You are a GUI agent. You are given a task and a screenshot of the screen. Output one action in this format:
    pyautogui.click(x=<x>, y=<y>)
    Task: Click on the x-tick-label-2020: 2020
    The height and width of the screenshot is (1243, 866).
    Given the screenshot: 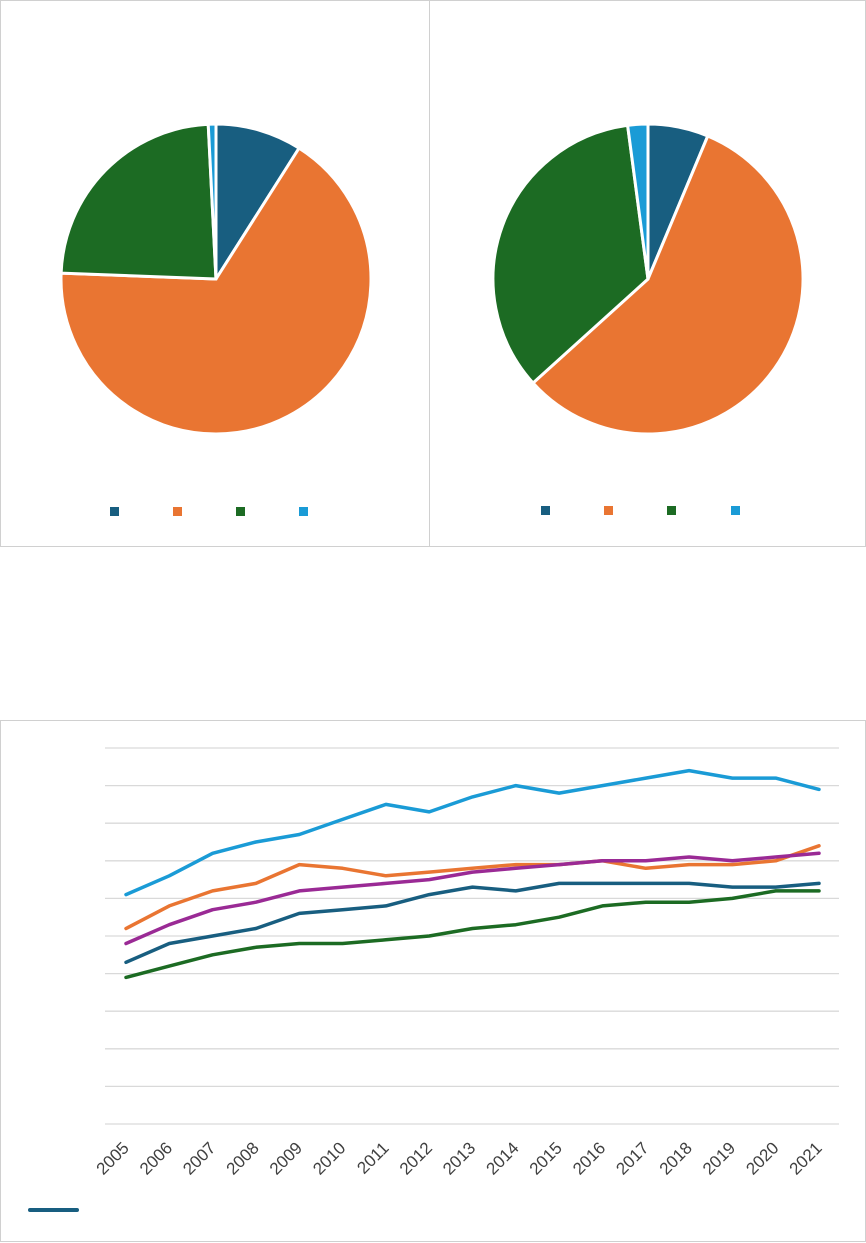 What is the action you would take?
    pyautogui.click(x=762, y=1158)
    